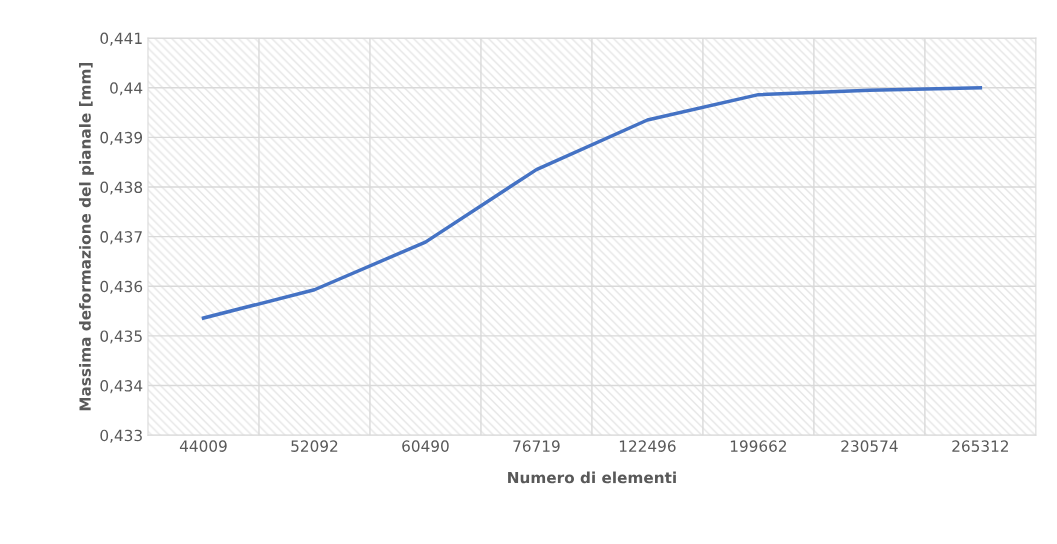  What do you see at coordinates (203, 446) in the screenshot?
I see `x-tick-label: 44009` at bounding box center [203, 446].